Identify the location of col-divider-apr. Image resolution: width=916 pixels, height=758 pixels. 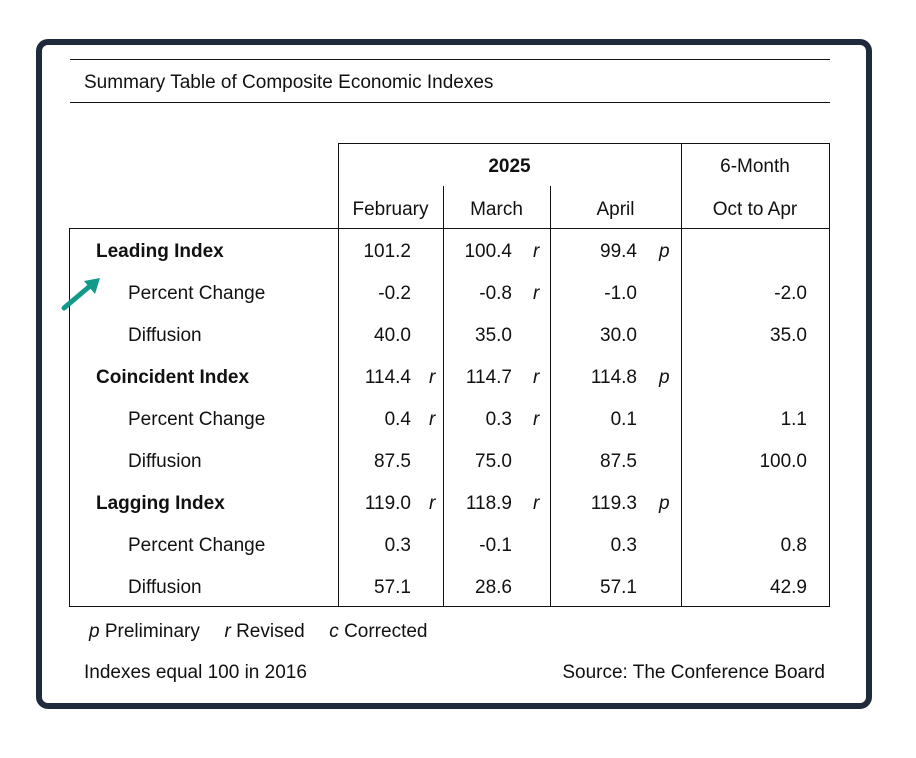
(681, 375).